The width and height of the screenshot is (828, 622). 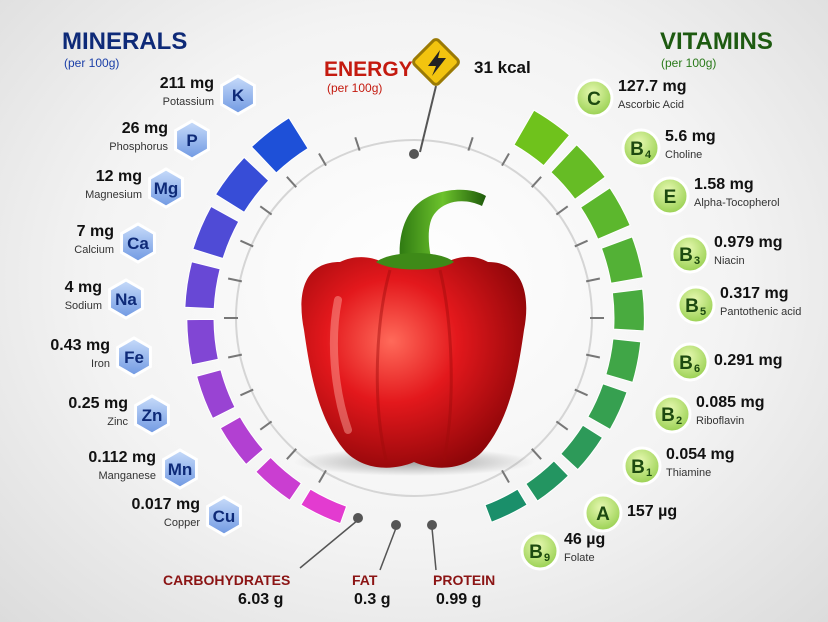 I want to click on mineral-symbol: Fe, so click(x=134, y=357).